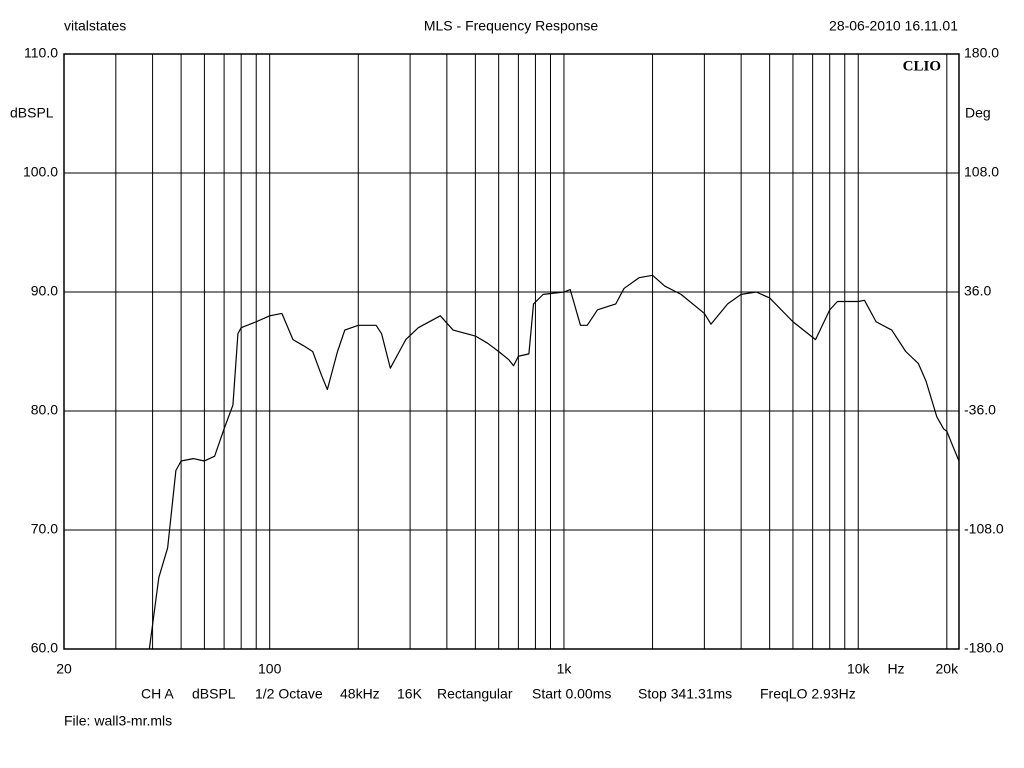 This screenshot has height=768, width=1024. I want to click on file-name: File: wall3-mr.mls, so click(118, 721).